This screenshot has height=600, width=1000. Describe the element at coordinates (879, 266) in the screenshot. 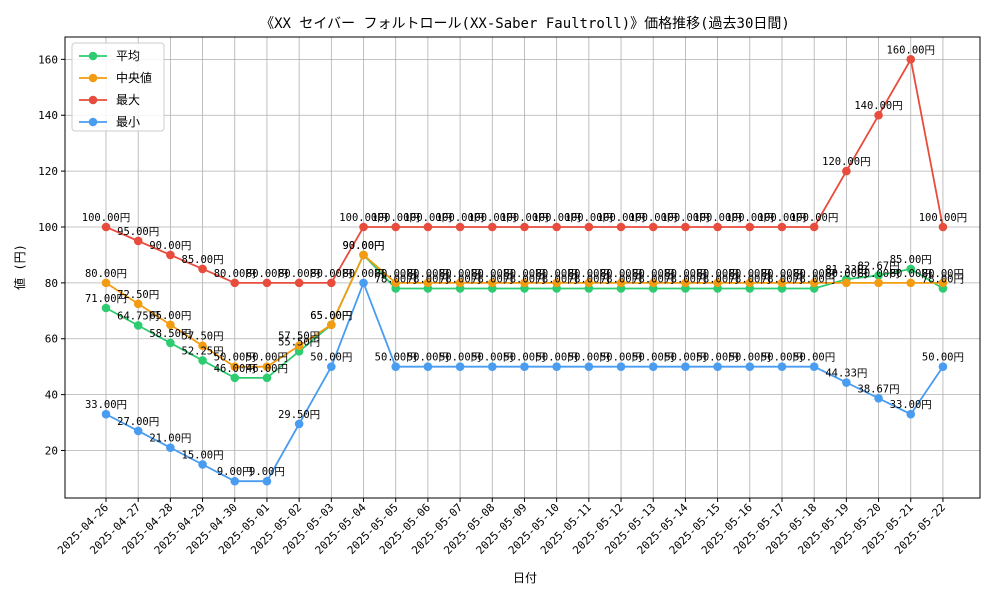

I see `data-label: 82.67円` at that location.